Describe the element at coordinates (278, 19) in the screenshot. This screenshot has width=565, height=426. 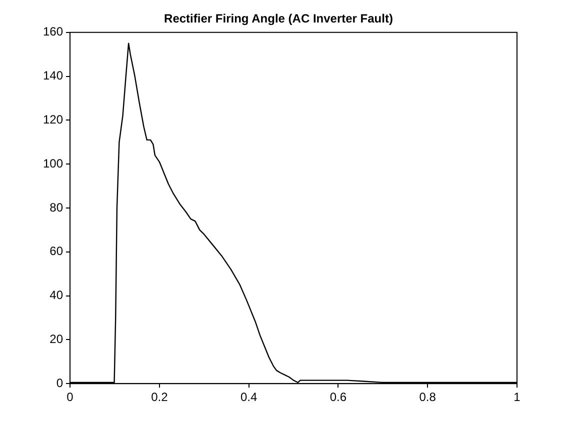
I see `chart-title: Rectifier Firing Angle (AC Inverter Fault)` at that location.